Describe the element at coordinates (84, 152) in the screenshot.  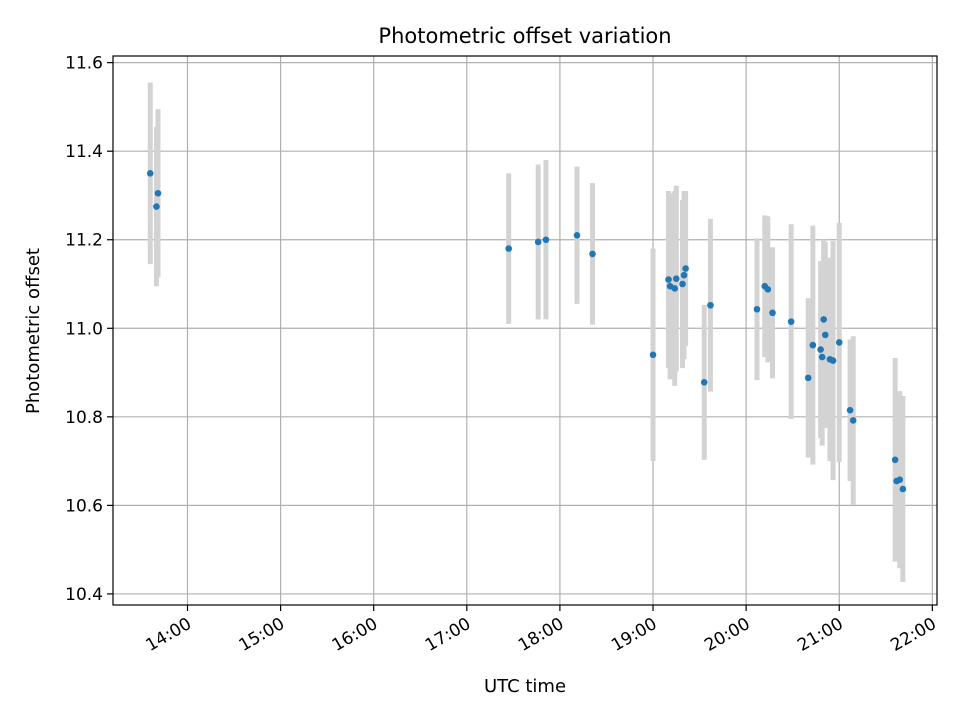
I see `y-tick-label: 11.4` at that location.